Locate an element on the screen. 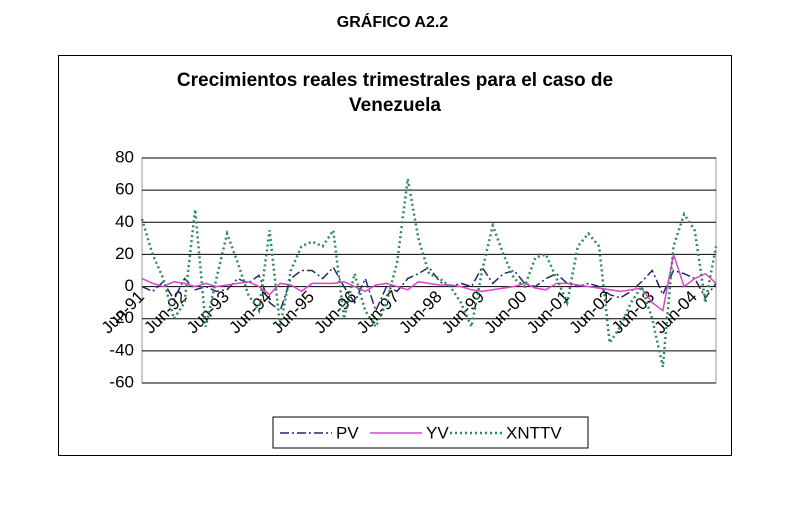 Image resolution: width=785 pixels, height=506 pixels. series-line is located at coordinates (429, 282).